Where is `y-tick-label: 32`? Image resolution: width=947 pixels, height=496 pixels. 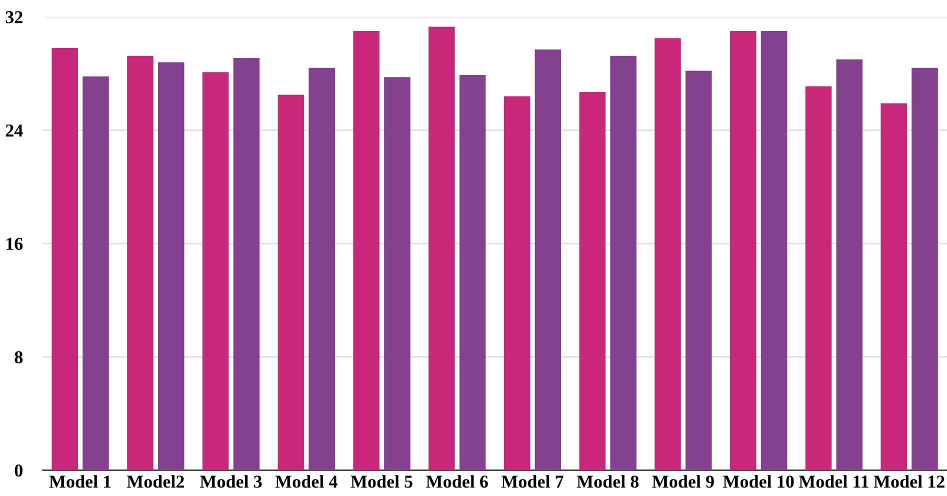 y-tick-label: 32 is located at coordinates (14, 17).